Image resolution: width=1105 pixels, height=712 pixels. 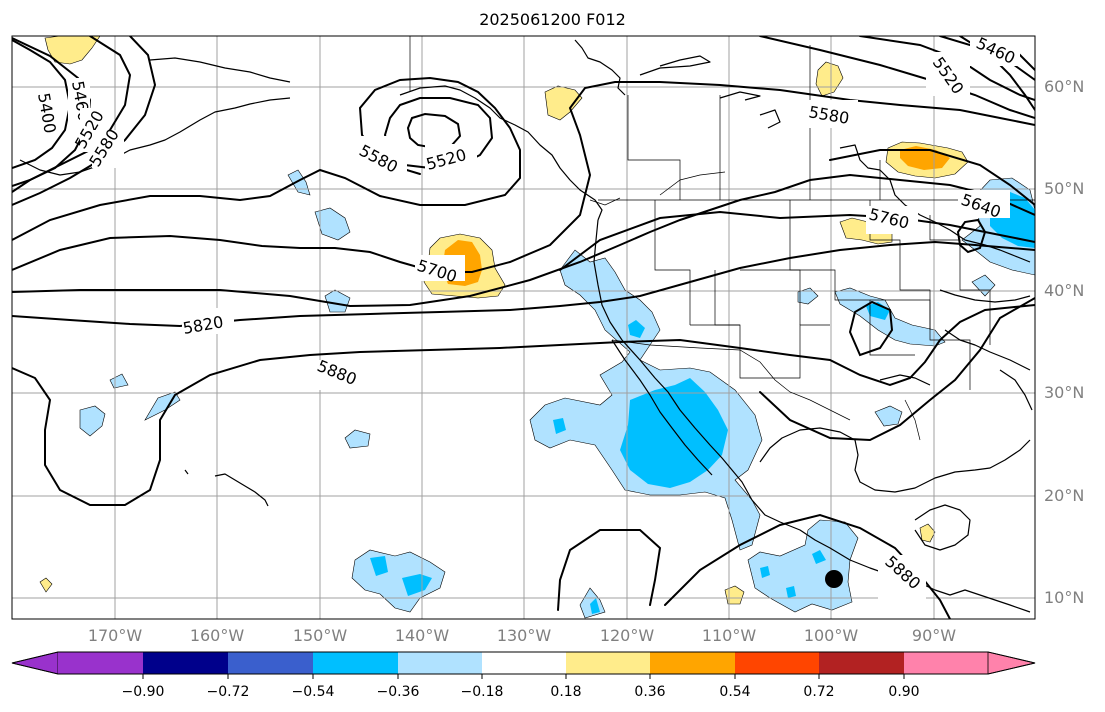 What do you see at coordinates (320, 635) in the screenshot?
I see `lon-label-150w: 150°W` at bounding box center [320, 635].